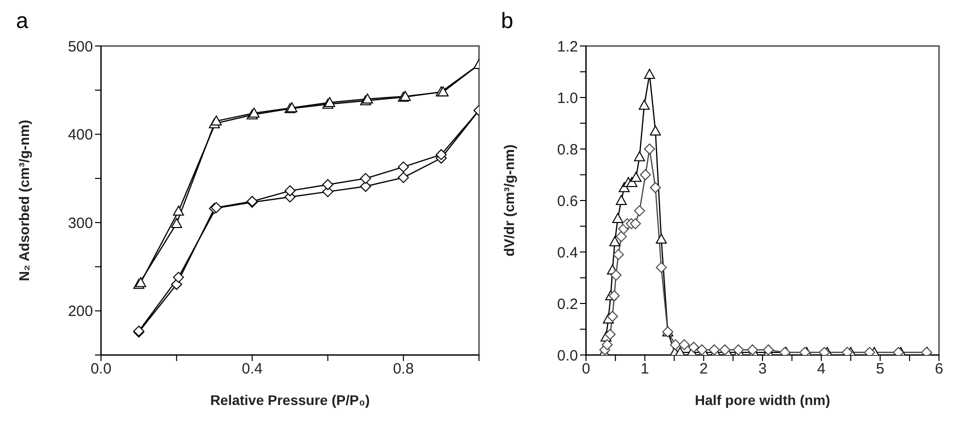  I want to click on x-tick-label: 2, so click(703, 369).